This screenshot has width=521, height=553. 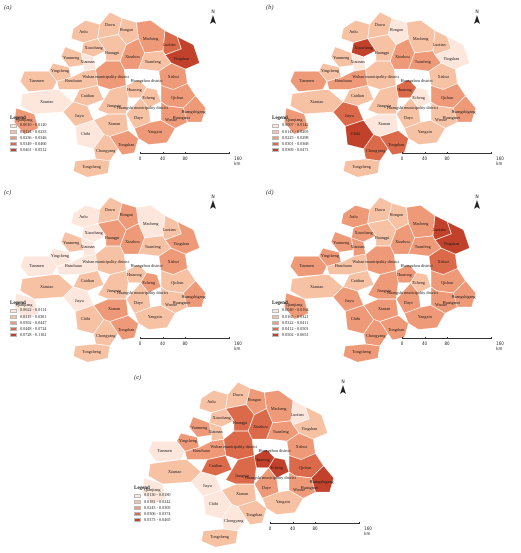 I want to click on city-label: Dawu, so click(x=379, y=25).